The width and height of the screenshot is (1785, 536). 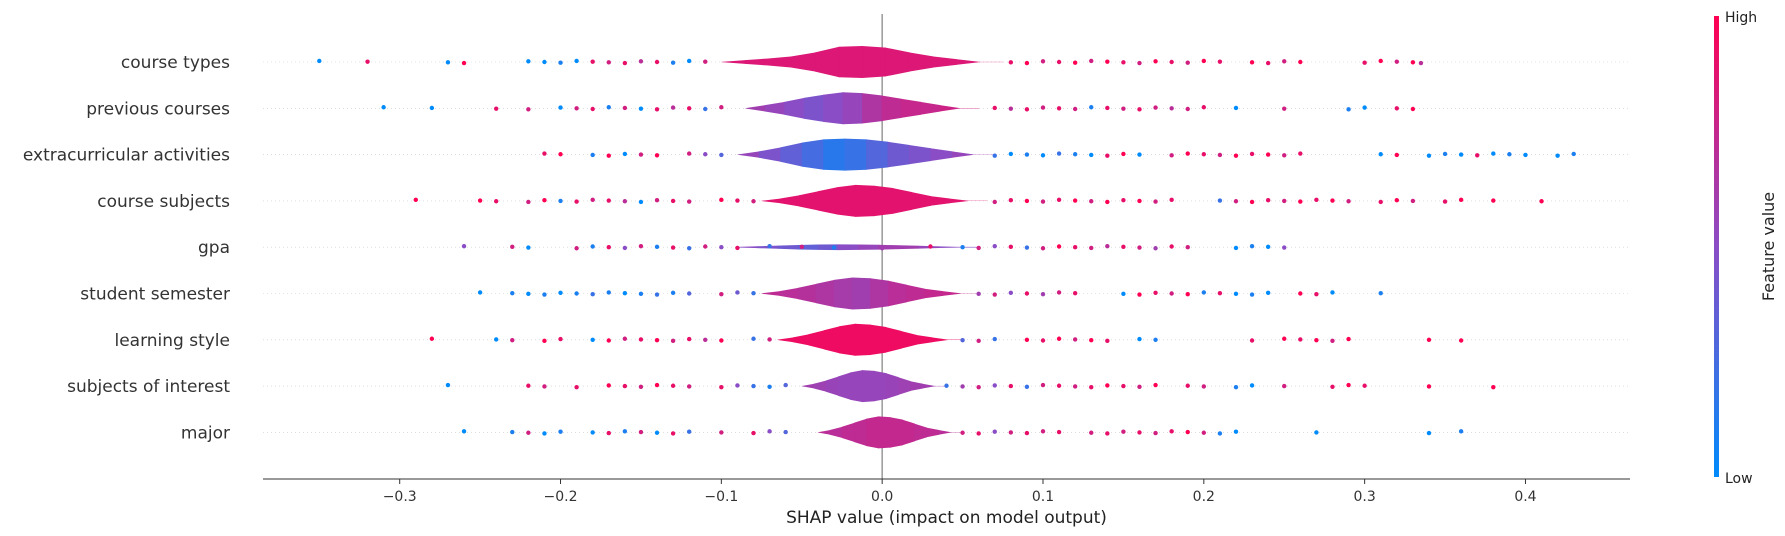 What do you see at coordinates (882, 497) in the screenshot?
I see `x-tick-label: 0.0` at bounding box center [882, 497].